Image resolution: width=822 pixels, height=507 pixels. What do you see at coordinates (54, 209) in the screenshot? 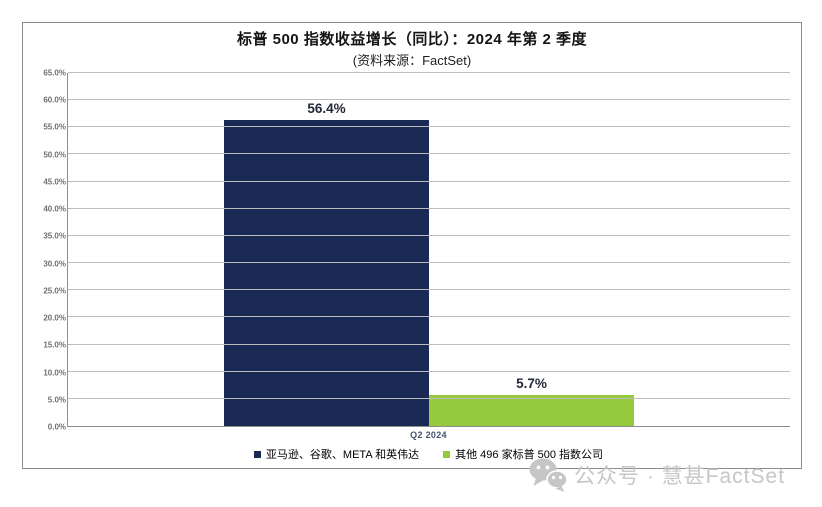
I see `y-tick-label: 40.0%` at bounding box center [54, 209].